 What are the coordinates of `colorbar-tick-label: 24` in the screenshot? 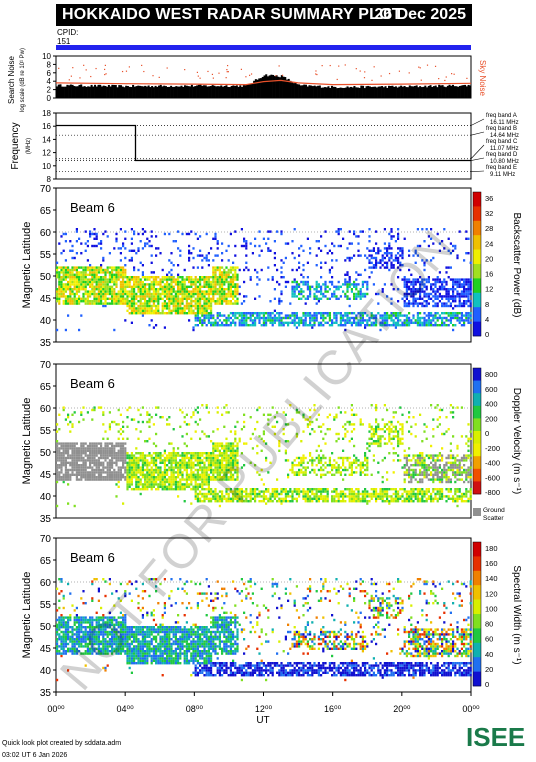 It's located at (489, 243).